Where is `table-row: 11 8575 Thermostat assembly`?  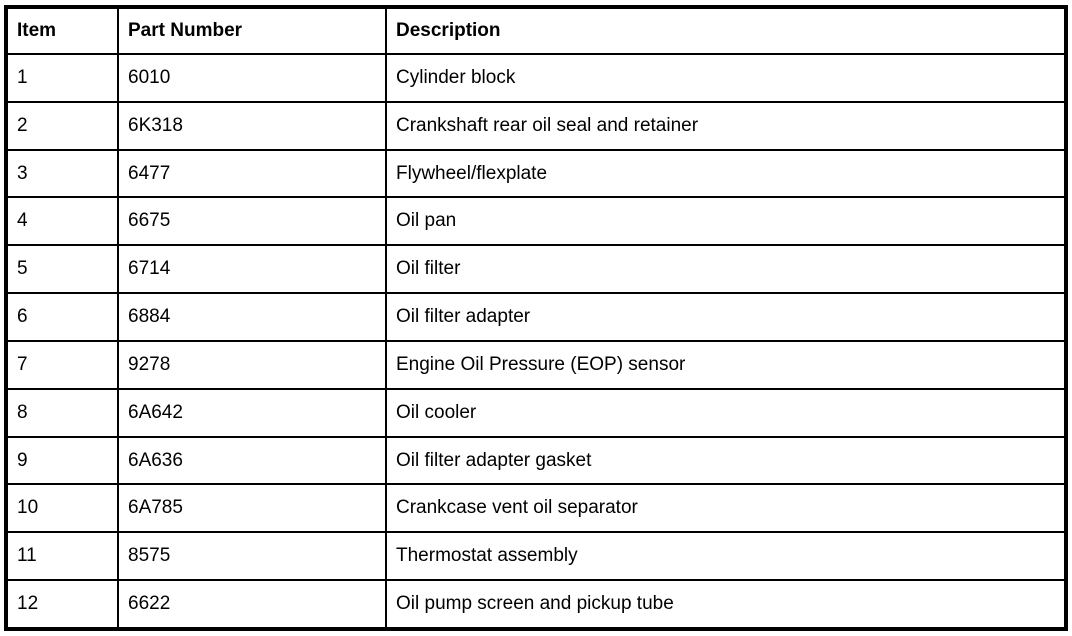
table-row: 11 8575 Thermostat assembly is located at coordinates (536, 556).